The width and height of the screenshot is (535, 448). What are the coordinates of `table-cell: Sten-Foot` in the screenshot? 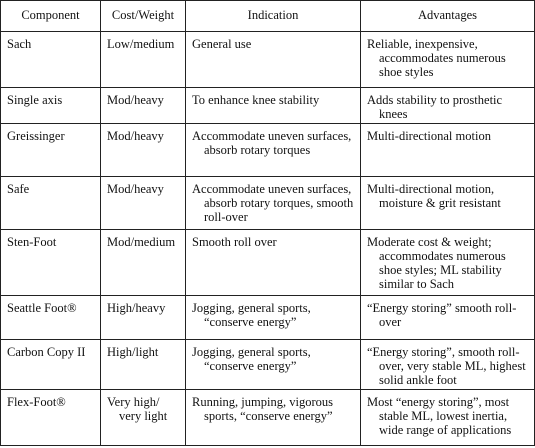 It's located at (50, 262).